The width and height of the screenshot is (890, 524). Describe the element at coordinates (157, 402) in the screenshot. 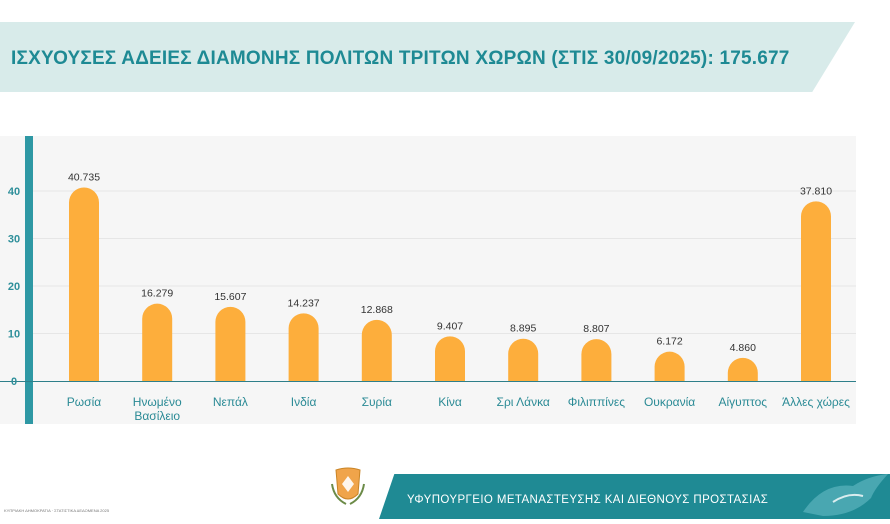

I see `x-tick-label: Ηνωμένο` at that location.